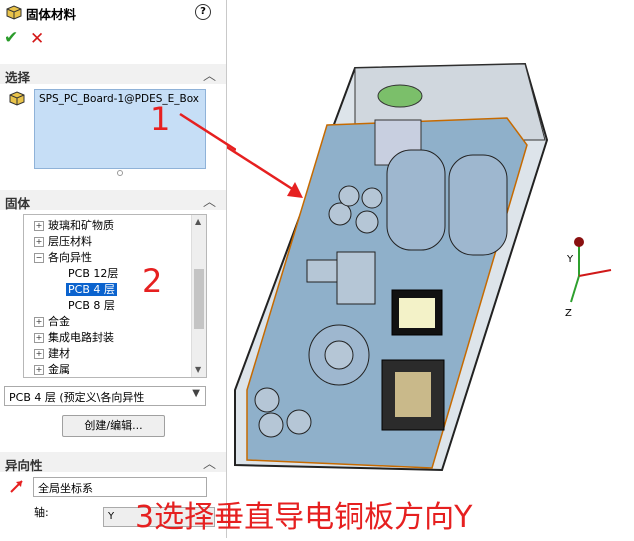  I want to click on component-green-disc, so click(400, 96).